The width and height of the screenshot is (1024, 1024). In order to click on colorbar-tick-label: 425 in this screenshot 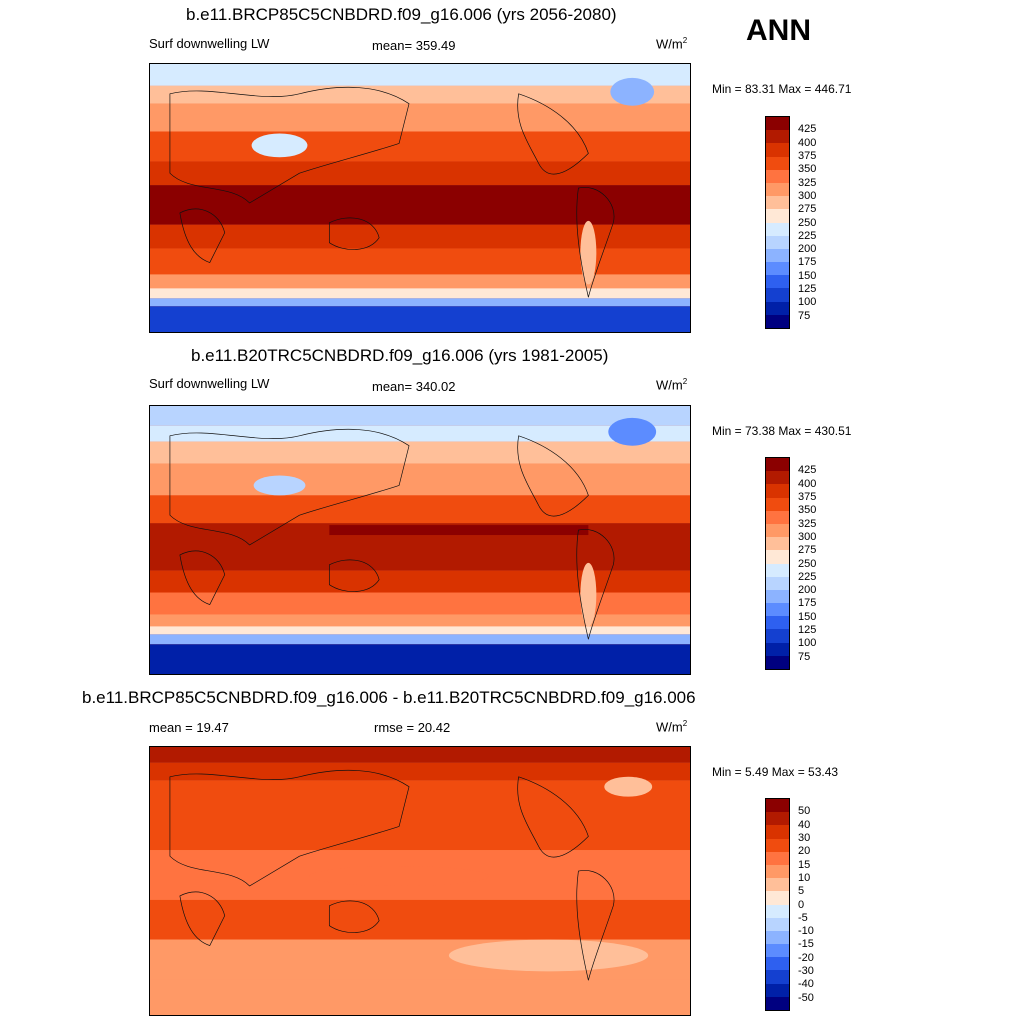, I will do `click(807, 470)`.